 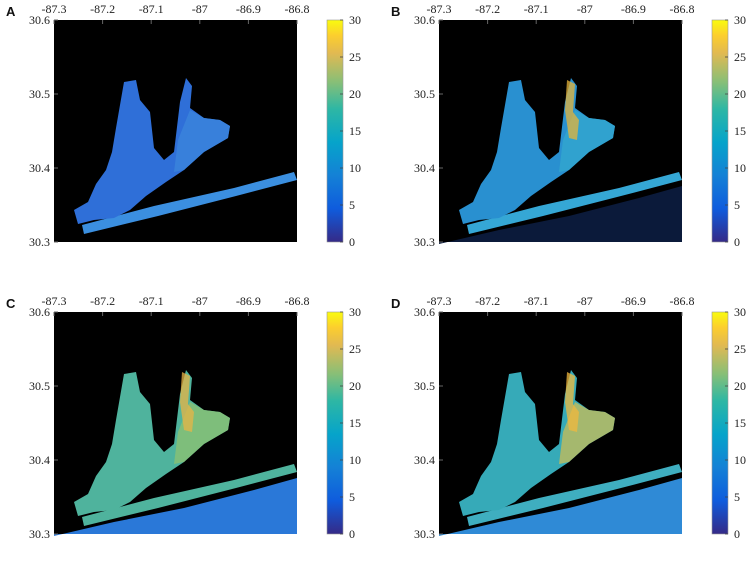 I want to click on panel-label: C, so click(x=11, y=303).